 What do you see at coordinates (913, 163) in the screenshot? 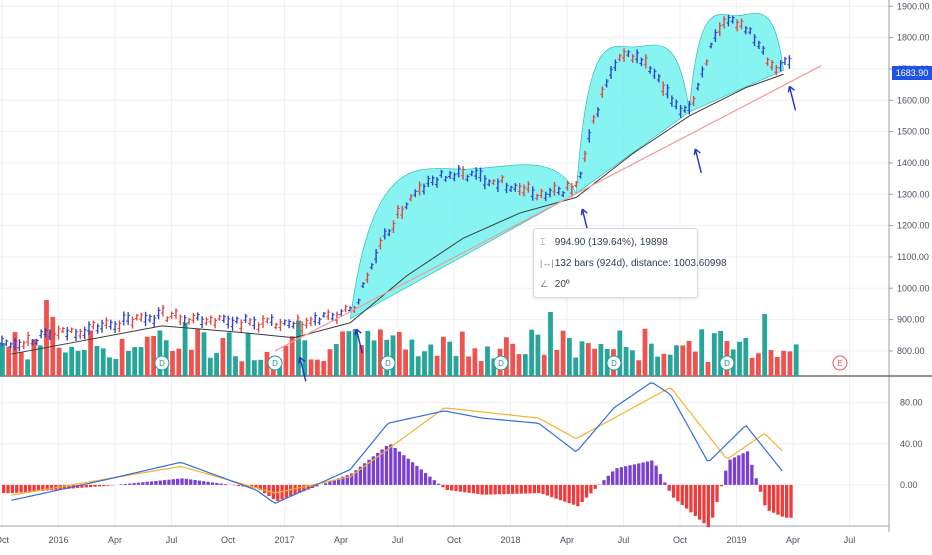
I see `price-tick-label: 1400.00` at bounding box center [913, 163].